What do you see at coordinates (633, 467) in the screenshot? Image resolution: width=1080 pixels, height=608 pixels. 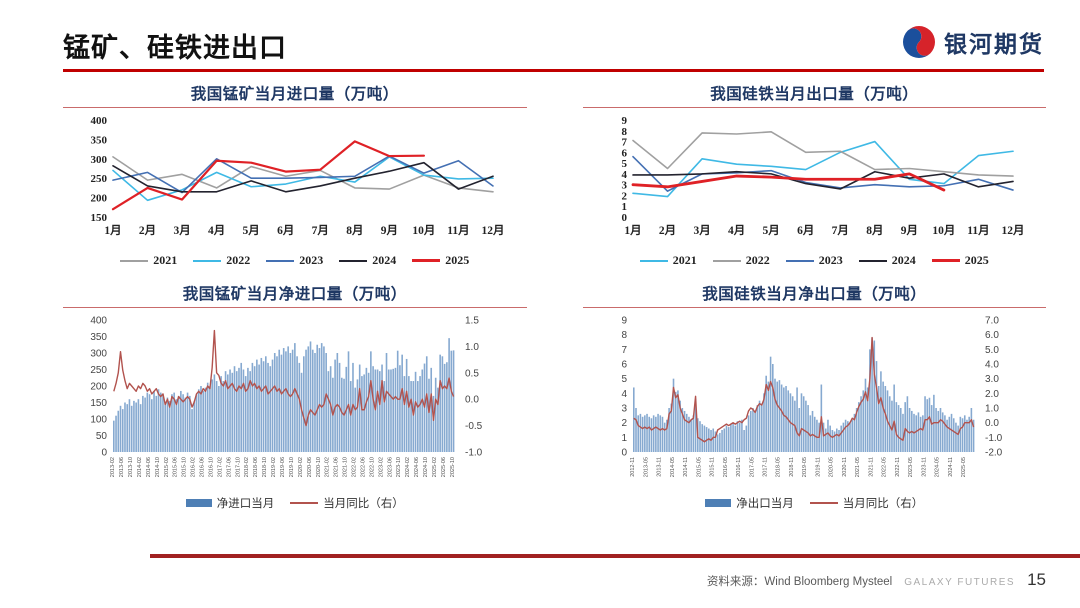 I see `svg-text: 2012-11` at bounding box center [633, 467].